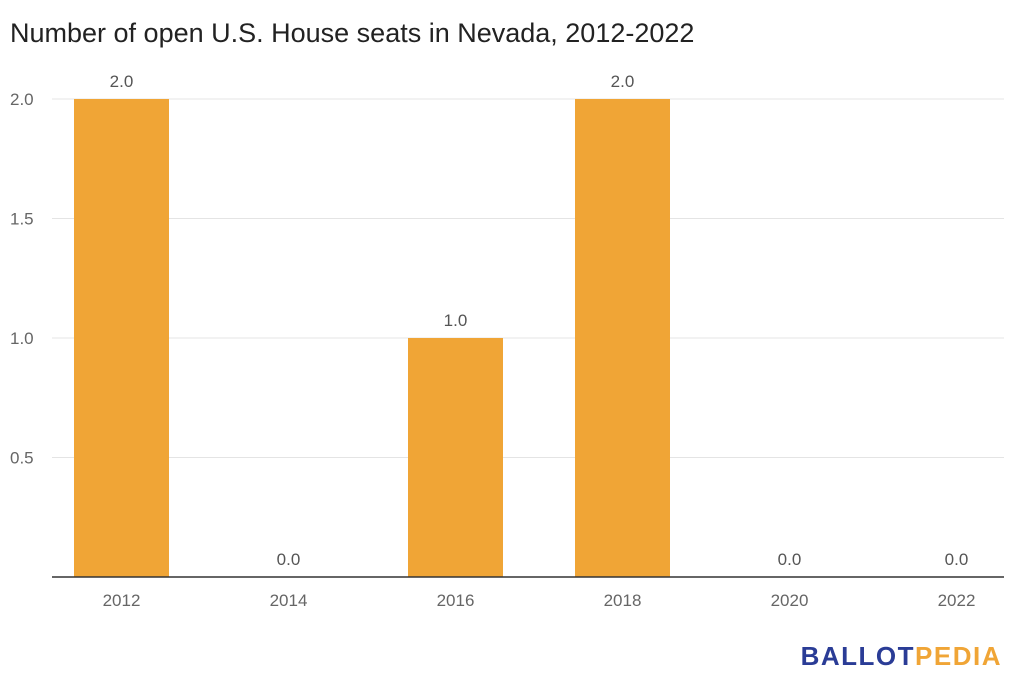 This screenshot has height=694, width=1024. I want to click on ballotpedia-logo: BALLOTPEDIA, so click(901, 656).